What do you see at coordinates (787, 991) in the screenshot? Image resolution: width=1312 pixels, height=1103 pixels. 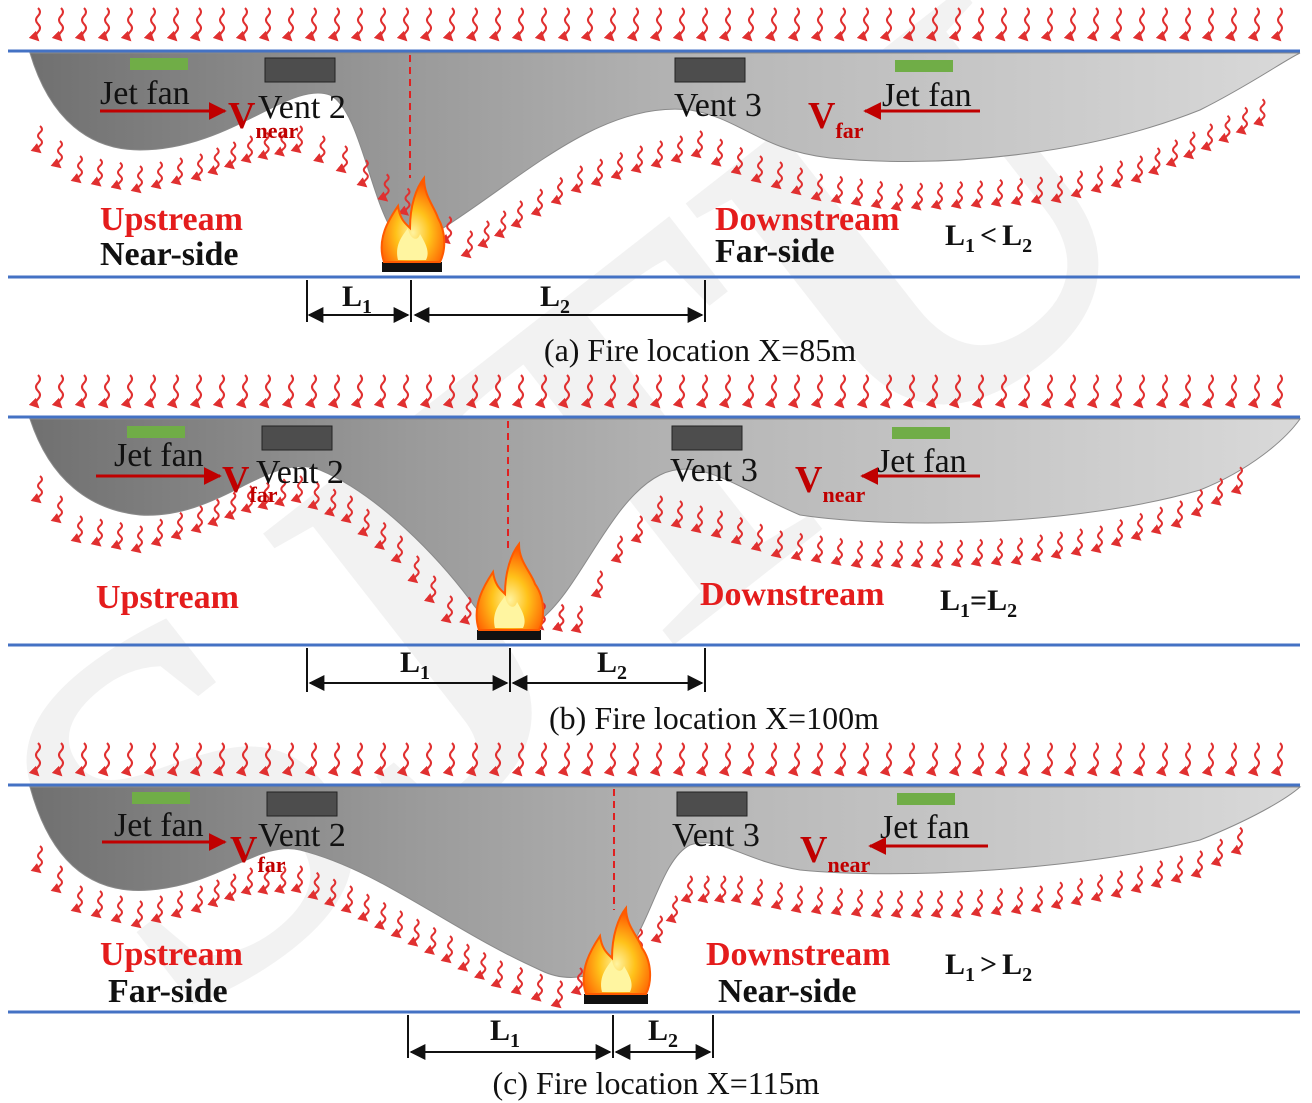 I see `downstream-side-label: Near-side` at bounding box center [787, 991].